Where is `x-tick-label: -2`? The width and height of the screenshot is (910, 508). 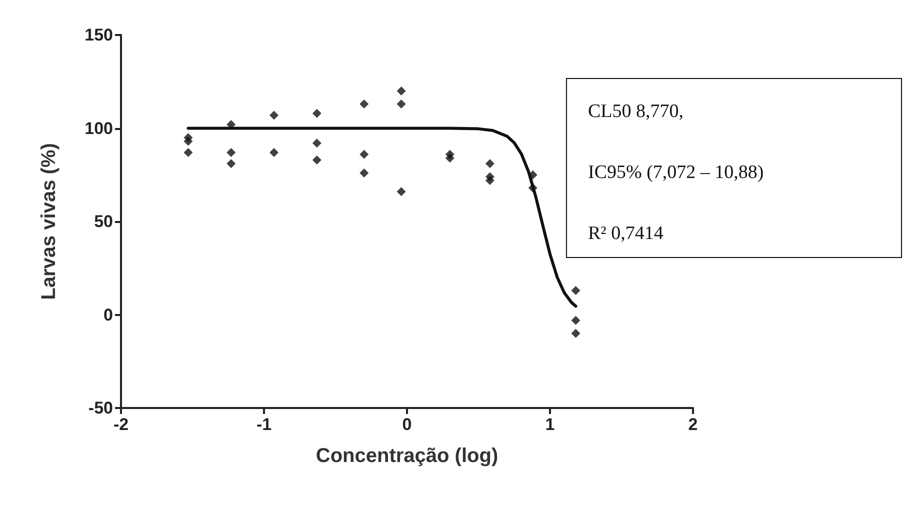 x-tick-label: -2 is located at coordinates (121, 424).